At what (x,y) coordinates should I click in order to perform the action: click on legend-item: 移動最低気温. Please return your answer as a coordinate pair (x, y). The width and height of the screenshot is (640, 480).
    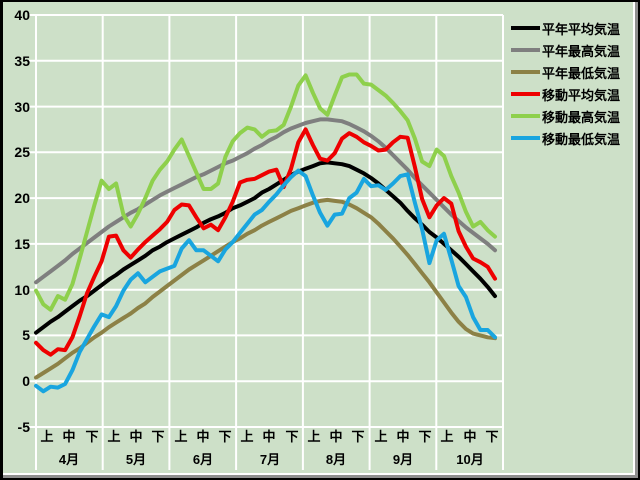
    Looking at the image, I should click on (565, 138).